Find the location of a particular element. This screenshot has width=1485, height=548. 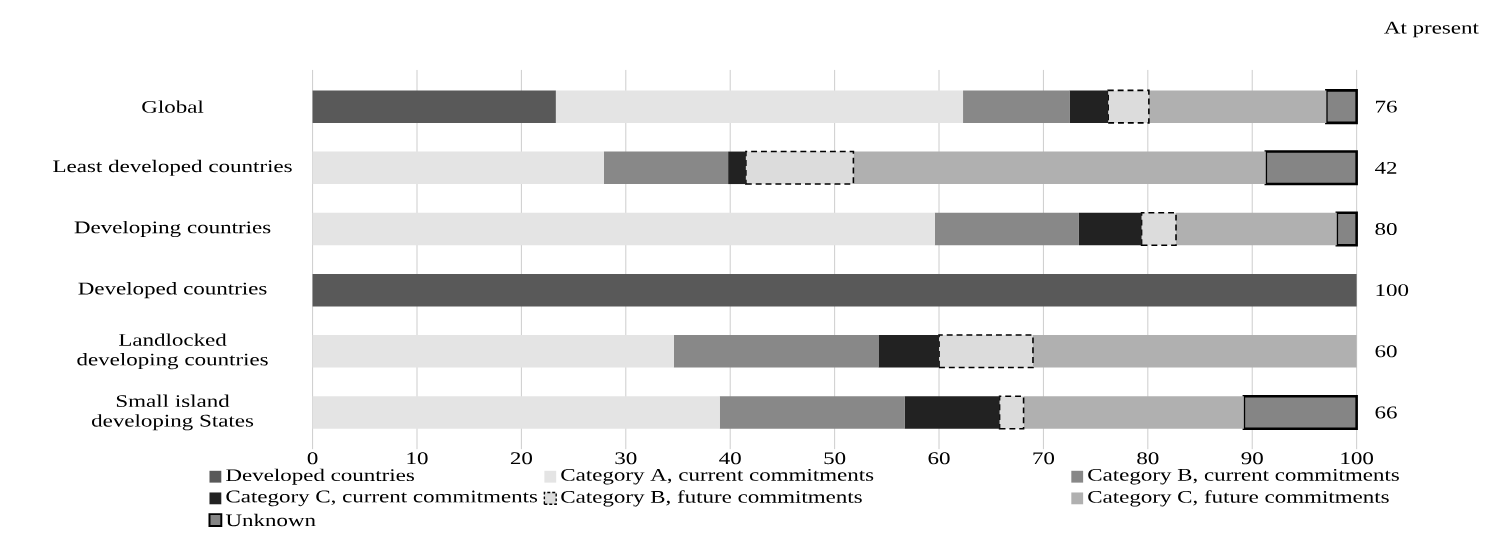

x-tick-label: 30 is located at coordinates (626, 458).